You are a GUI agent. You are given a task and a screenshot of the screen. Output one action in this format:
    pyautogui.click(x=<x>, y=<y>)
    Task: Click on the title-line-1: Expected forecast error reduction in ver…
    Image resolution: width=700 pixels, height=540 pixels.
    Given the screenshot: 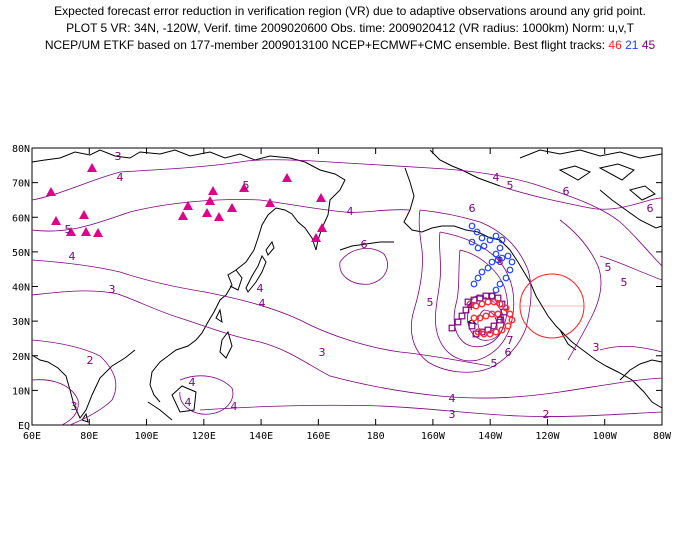 What is the action you would take?
    pyautogui.click(x=350, y=11)
    